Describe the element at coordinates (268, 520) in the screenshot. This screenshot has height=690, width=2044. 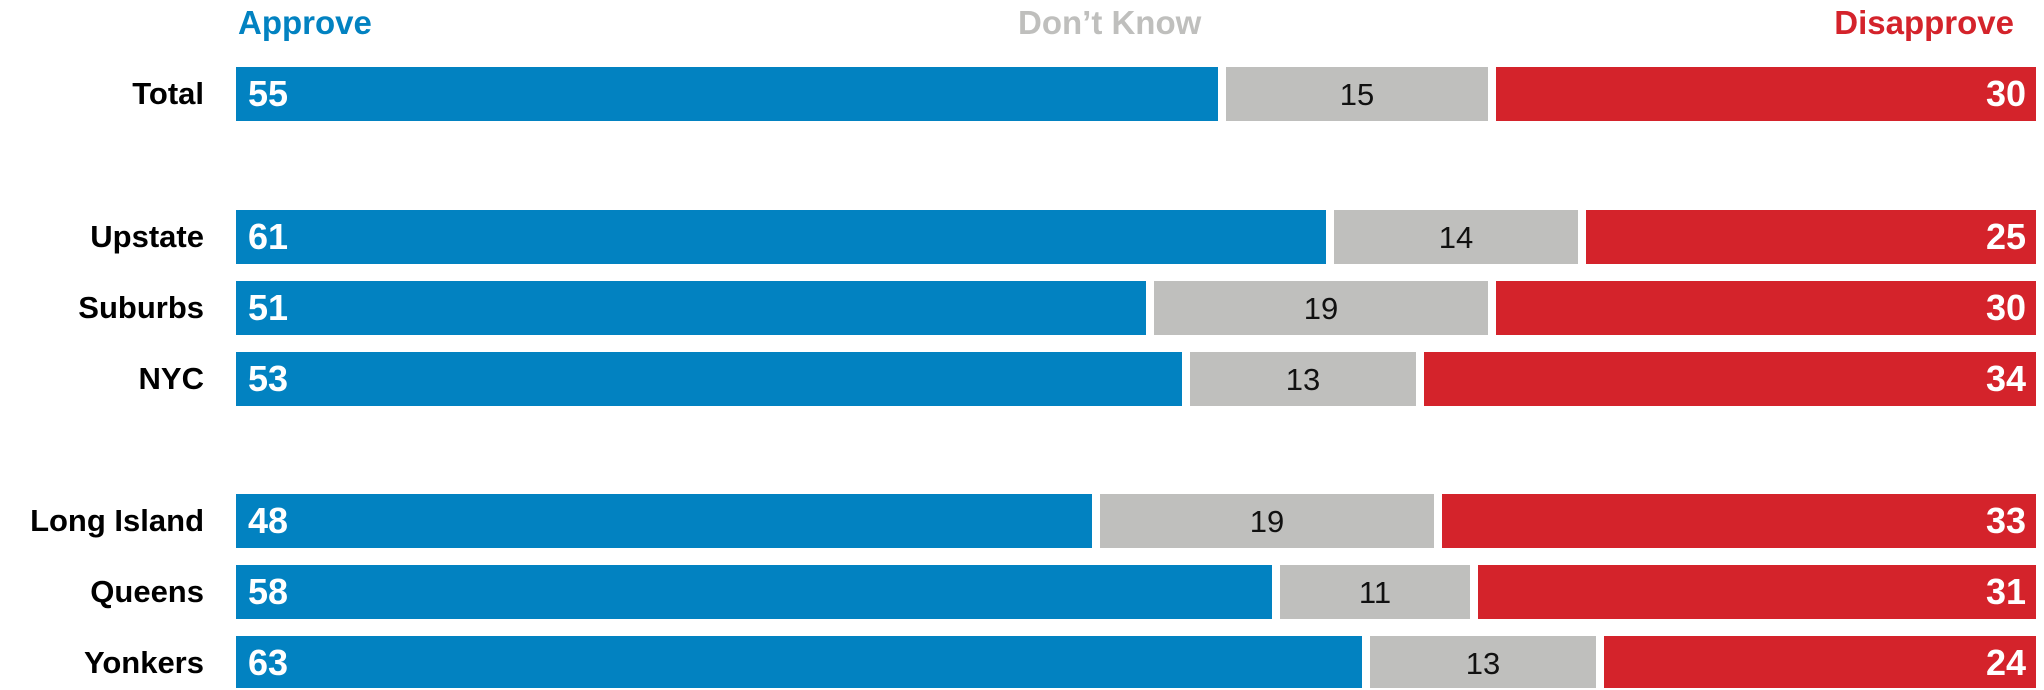
I see `value-label-approve-long-island: 48` at that location.